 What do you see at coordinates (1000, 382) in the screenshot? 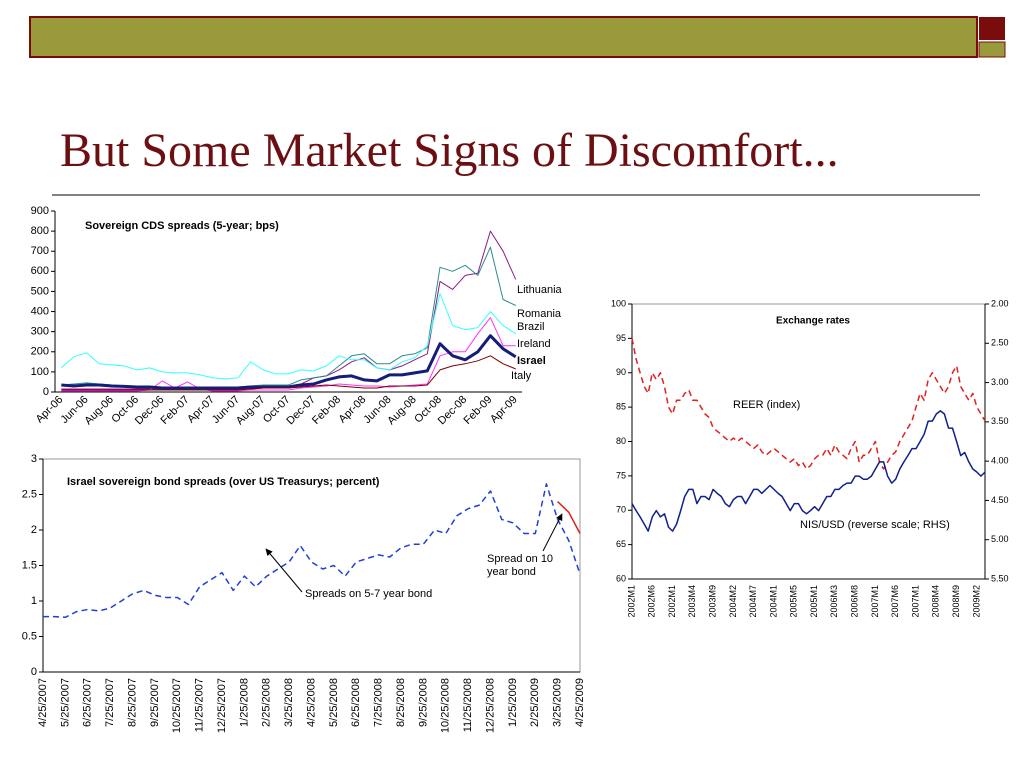
I see `y2-tick-label: 3.00` at bounding box center [1000, 382].